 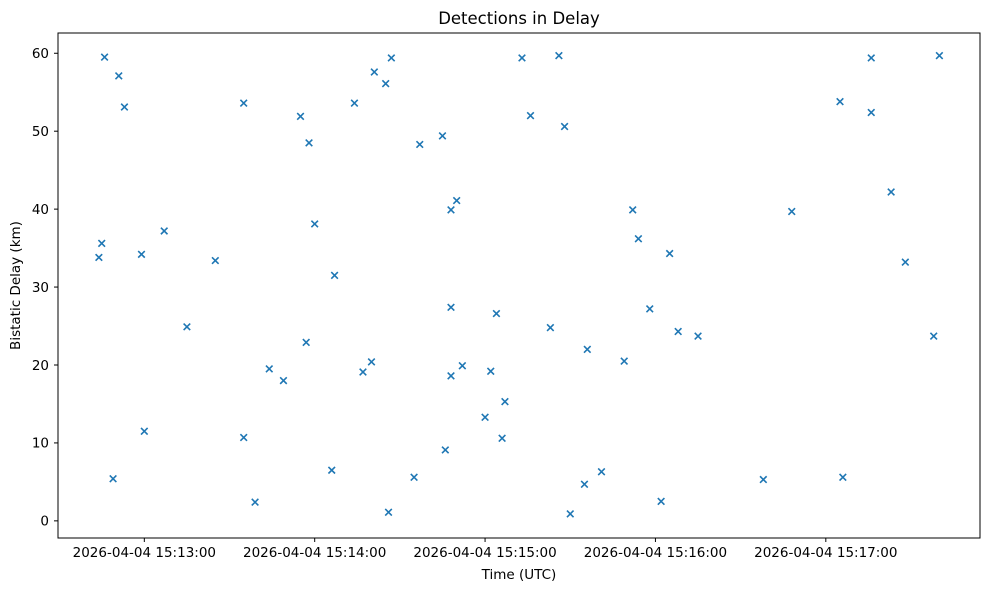 I want to click on y-tick-label: 0, so click(x=44, y=522).